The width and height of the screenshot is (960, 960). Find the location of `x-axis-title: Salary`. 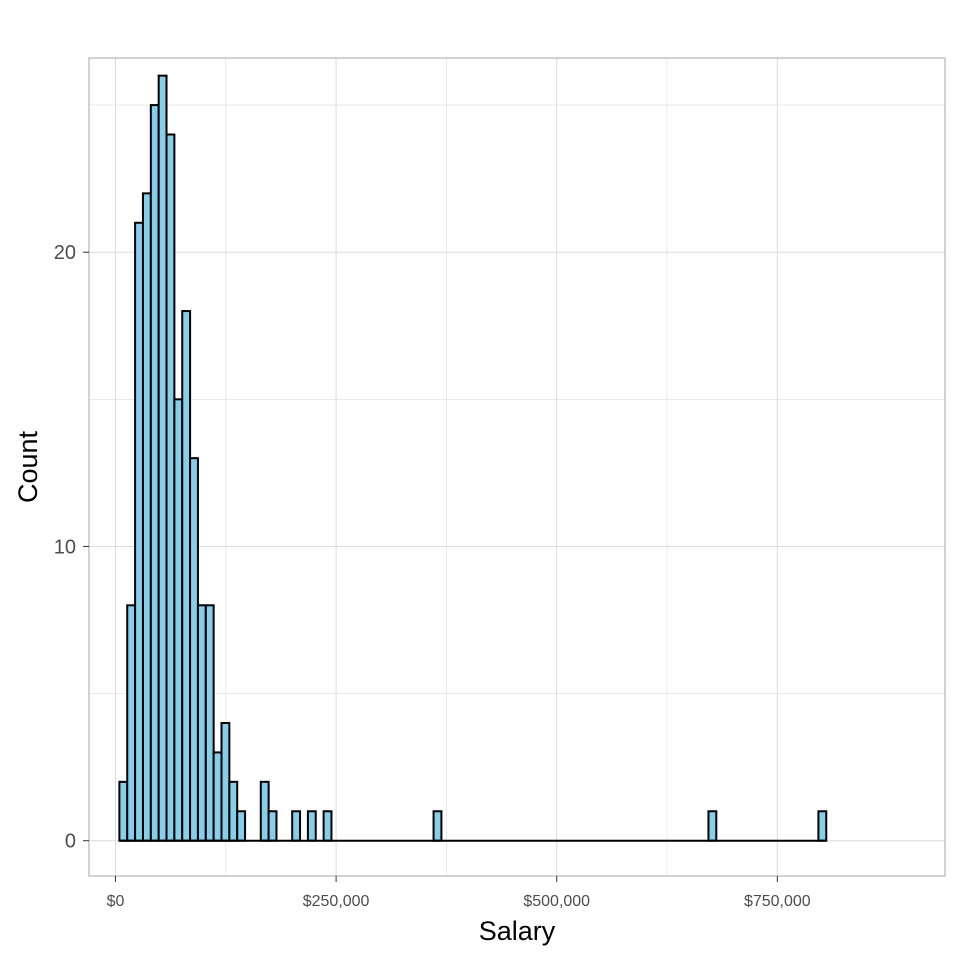

x-axis-title: Salary is located at coordinates (517, 931).